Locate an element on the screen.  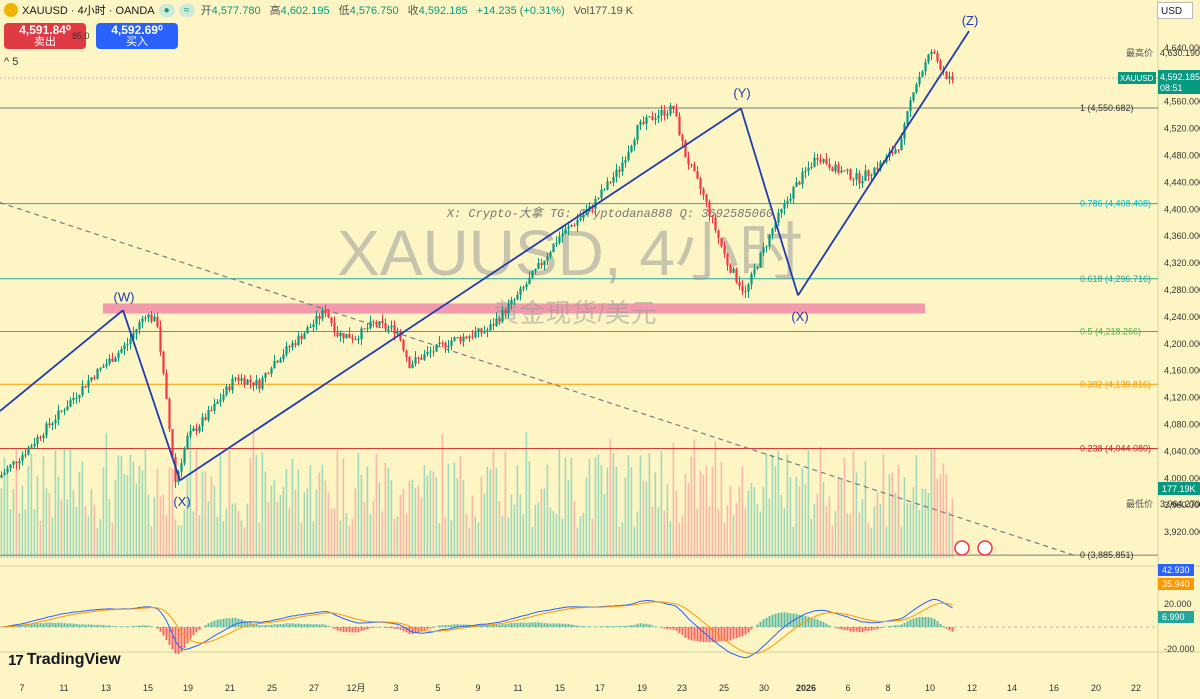
tradingview-logo: 17 TradingView is located at coordinates (64, 660).